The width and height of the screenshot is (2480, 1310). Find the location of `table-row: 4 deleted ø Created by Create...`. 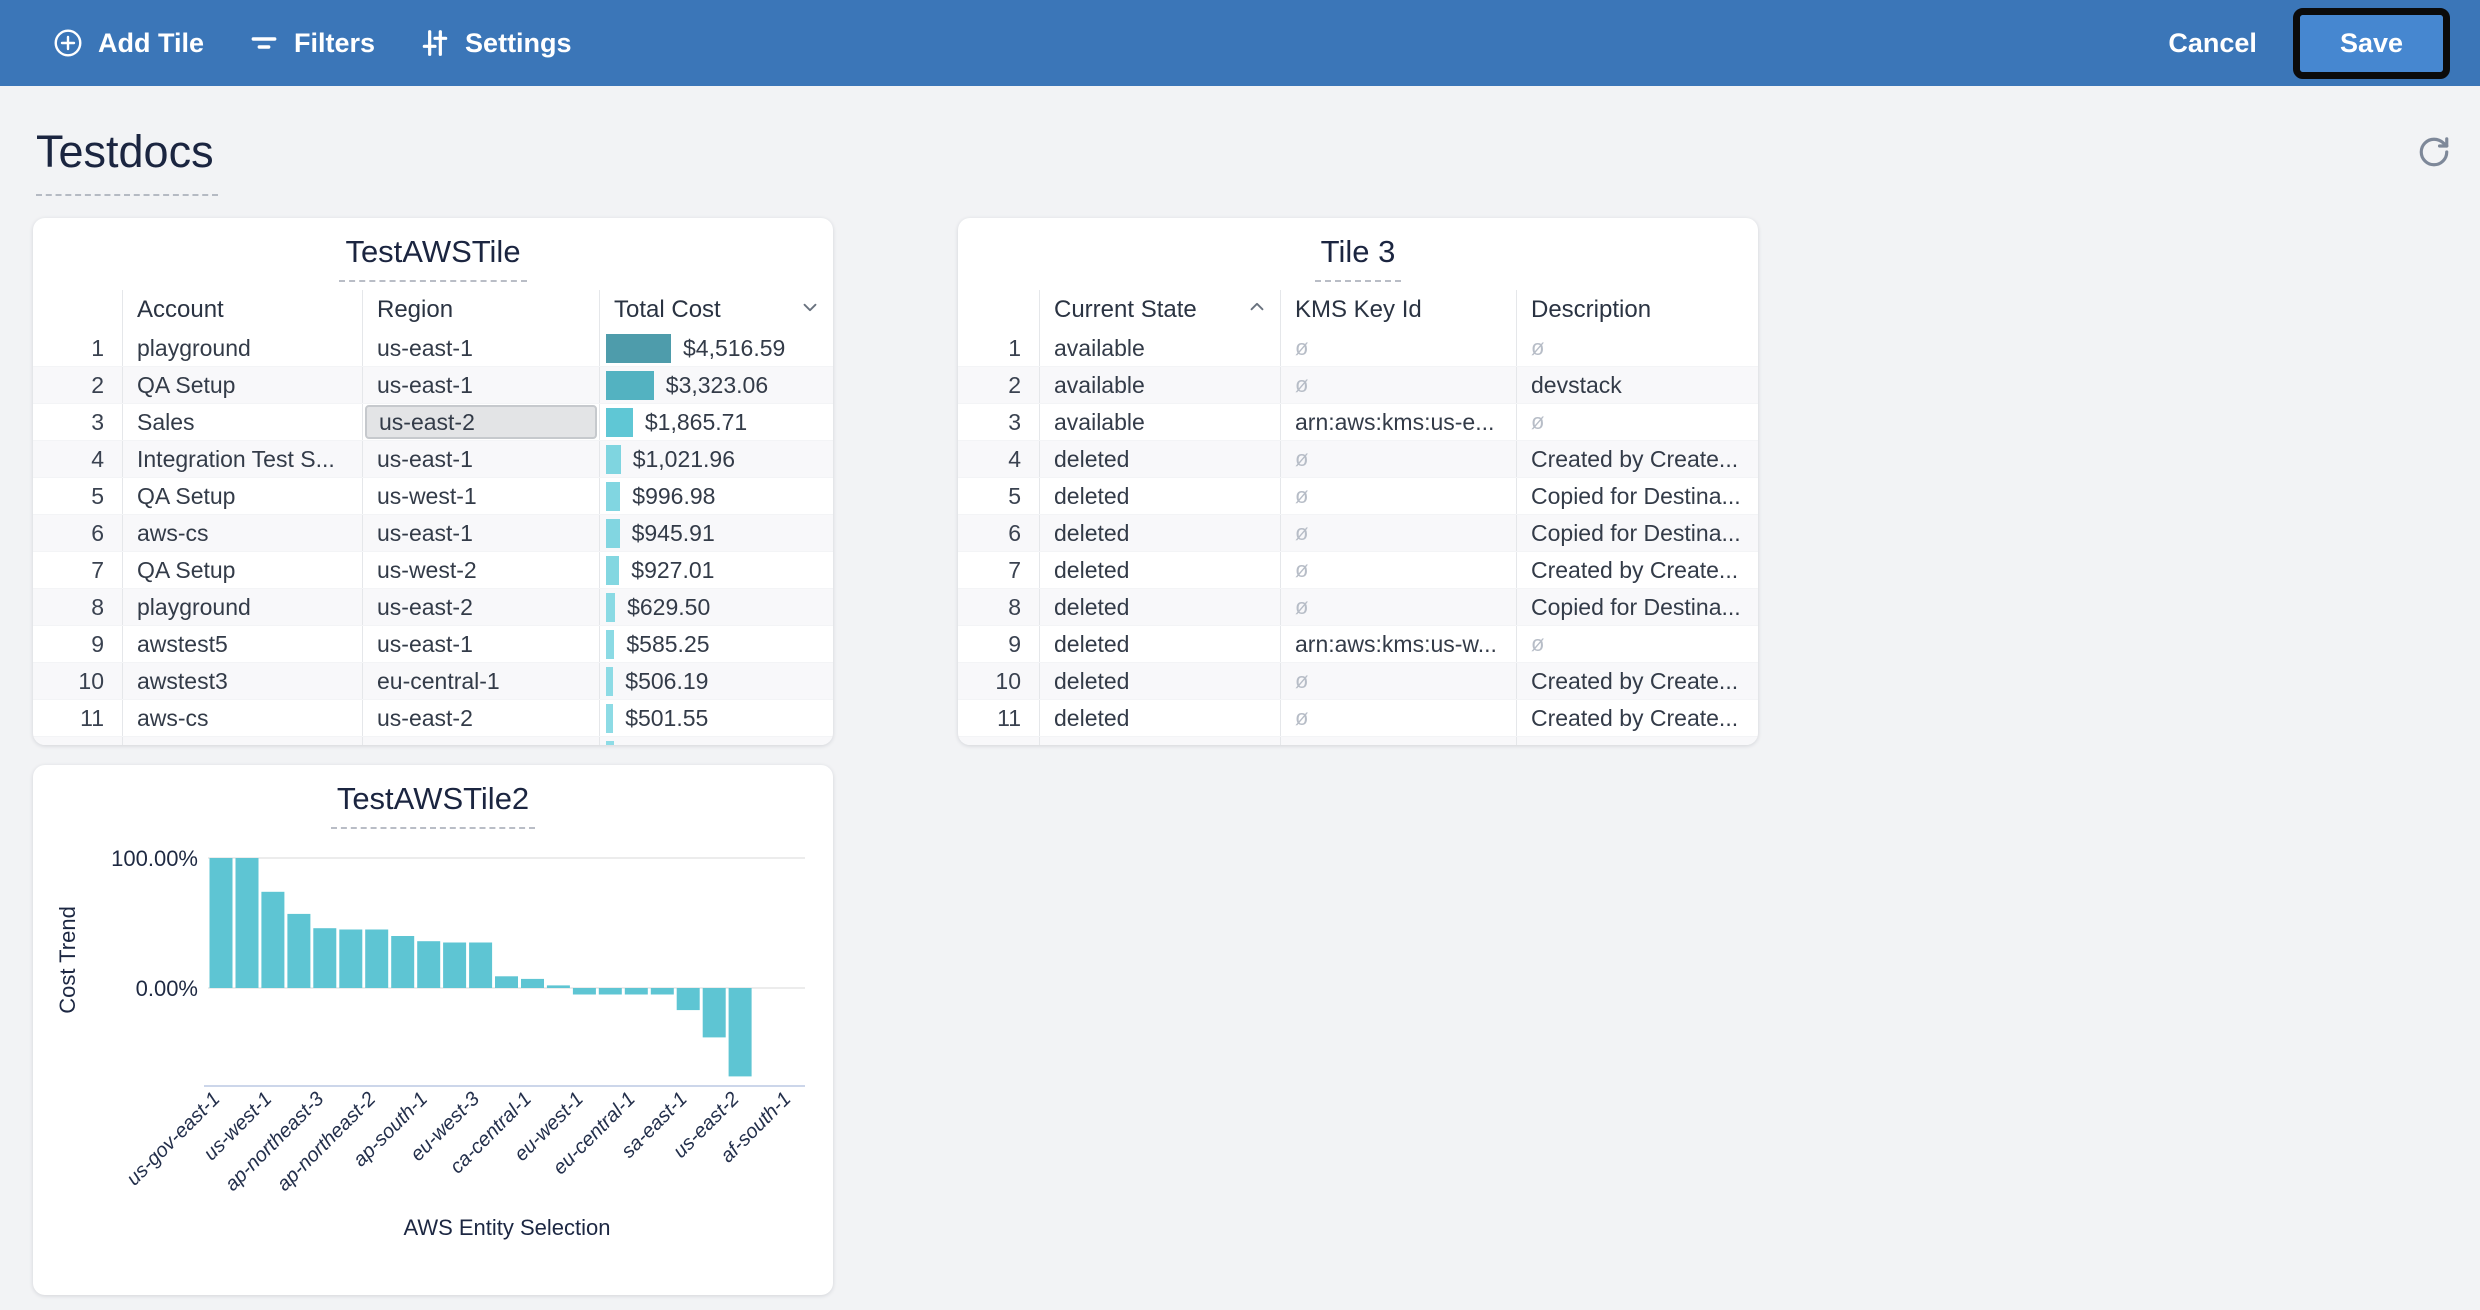

table-row: 4 deleted ø Created by Create... is located at coordinates (1358, 459).